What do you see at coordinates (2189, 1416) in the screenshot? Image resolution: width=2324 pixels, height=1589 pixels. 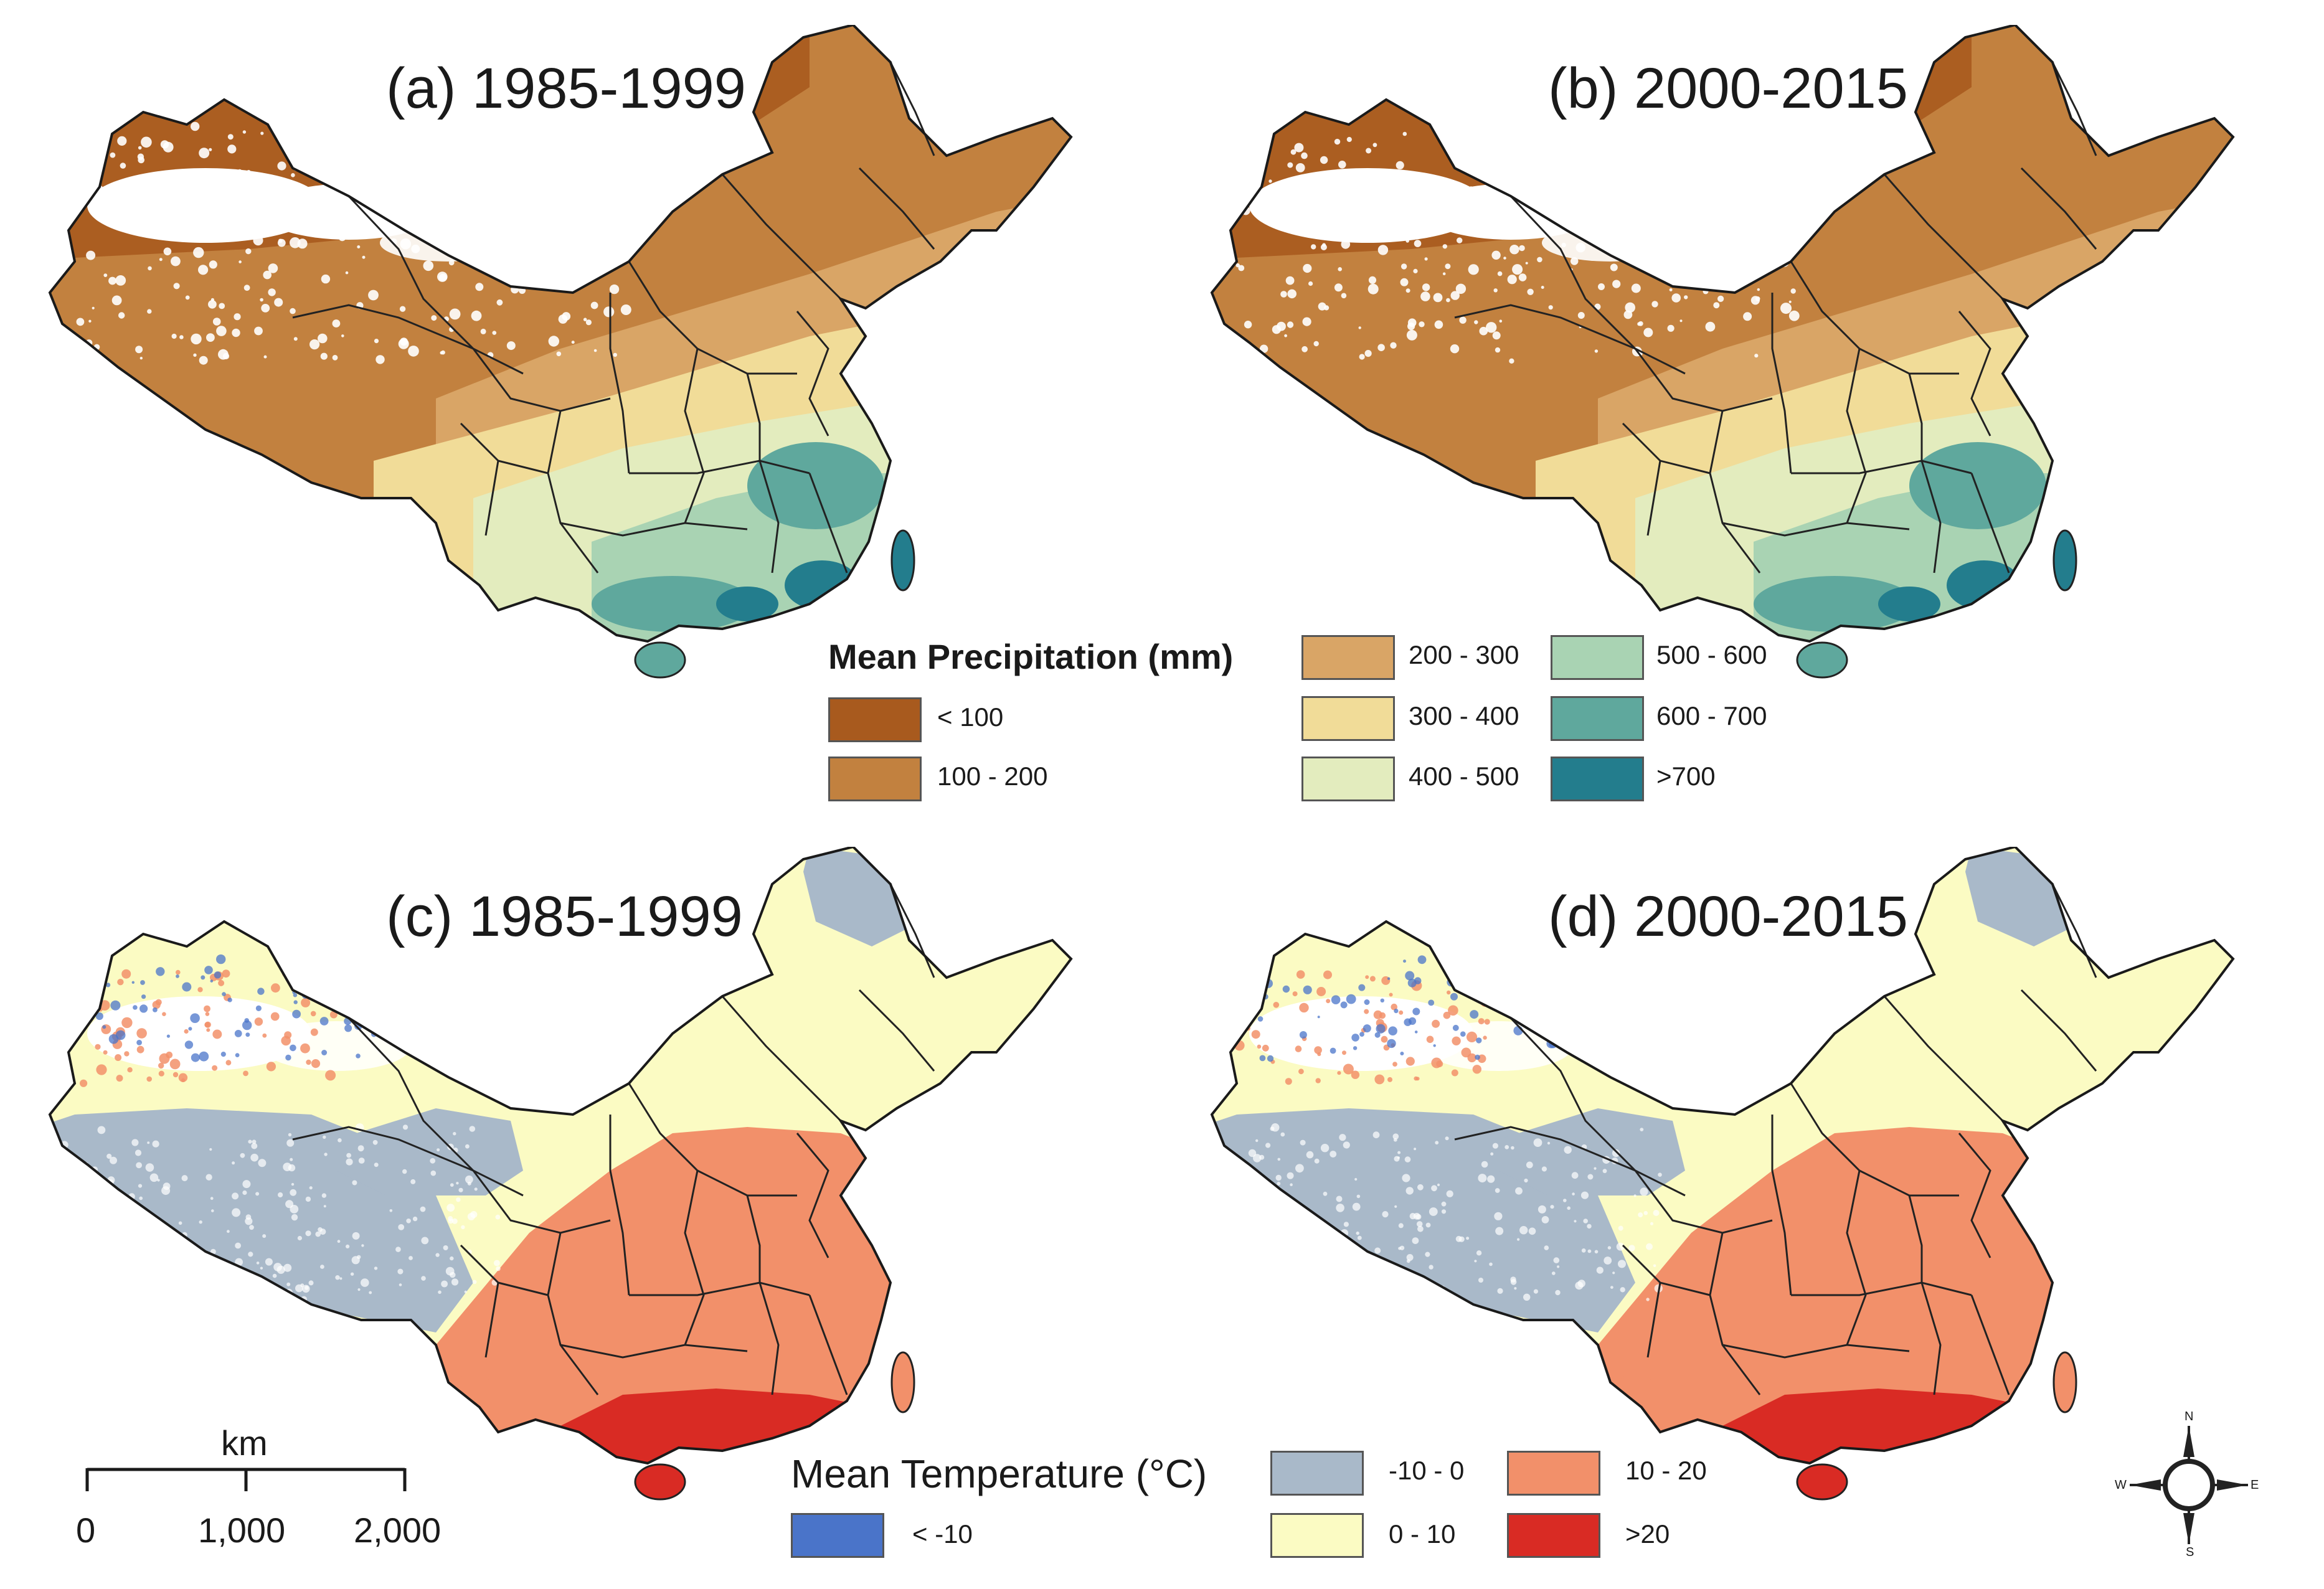 I see `compass-n: N` at bounding box center [2189, 1416].